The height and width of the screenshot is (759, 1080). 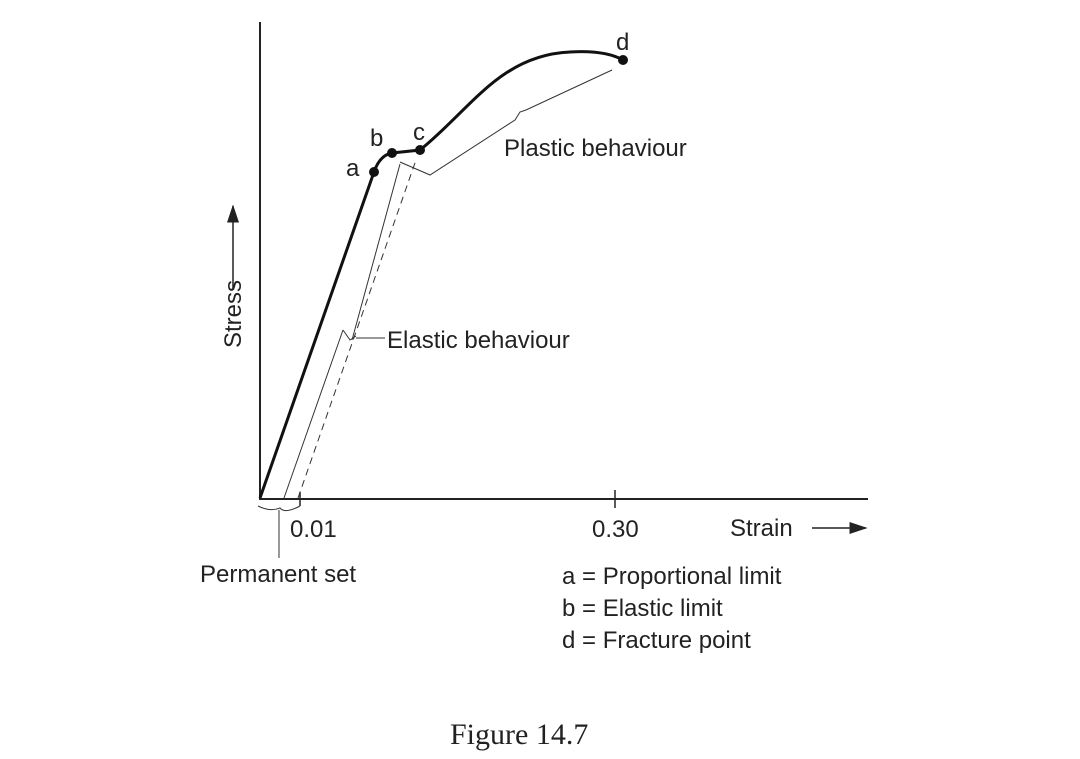 What do you see at coordinates (376, 138) in the screenshot?
I see `point-label: b` at bounding box center [376, 138].